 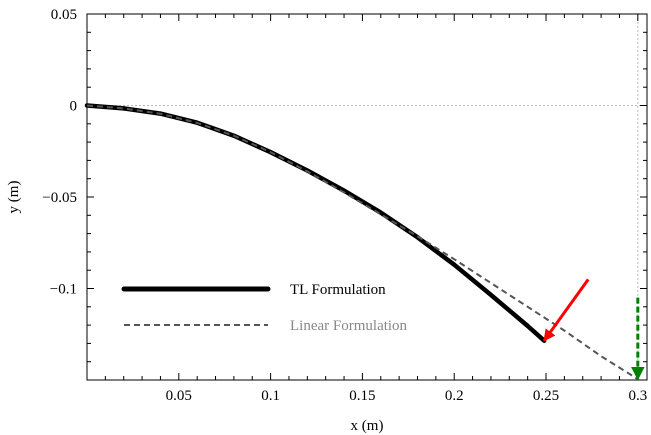 What do you see at coordinates (338, 290) in the screenshot?
I see `legend-label-tl-formulation: TL Formulation` at bounding box center [338, 290].